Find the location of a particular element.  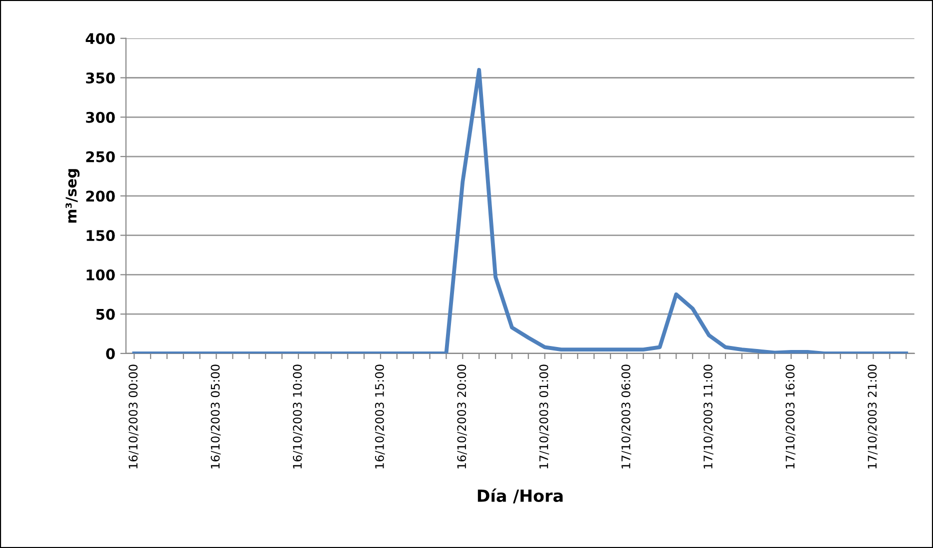

x-tick-label: 16/10/2003 20:00 is located at coordinates (462, 416).